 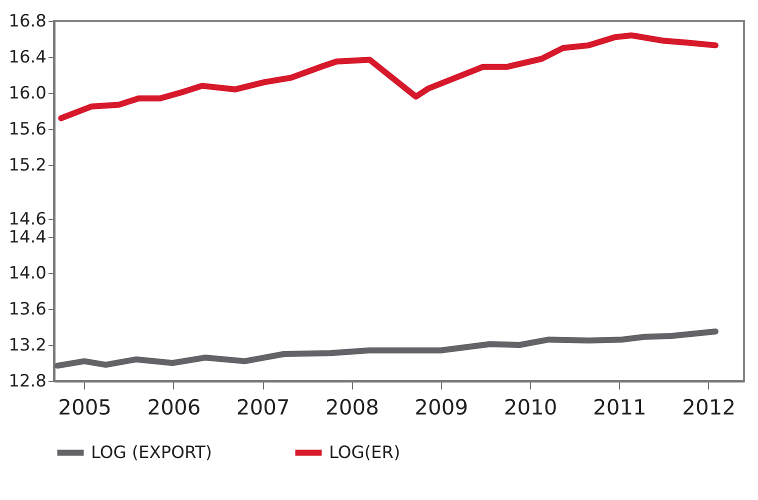 I want to click on y-tick-label: 15.6, so click(x=27, y=130).